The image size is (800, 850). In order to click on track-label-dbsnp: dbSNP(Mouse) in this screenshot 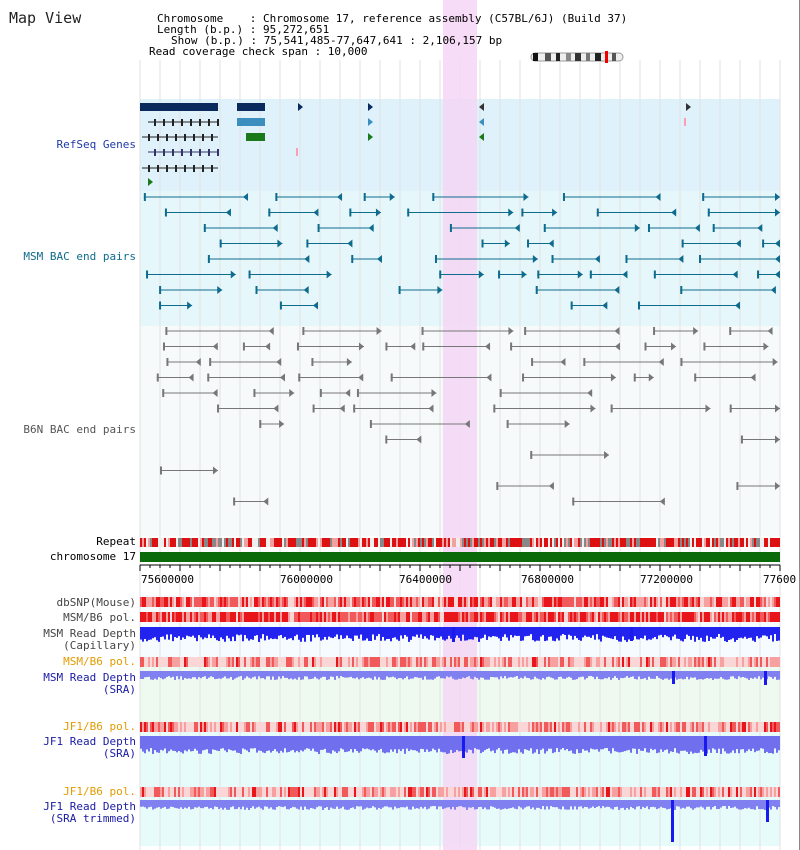, I will do `click(96, 602)`.